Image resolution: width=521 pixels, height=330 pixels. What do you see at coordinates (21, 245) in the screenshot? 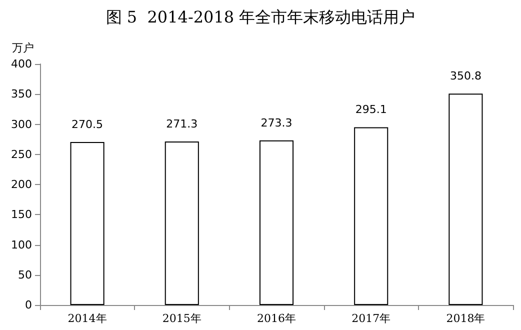
I see `y-tick-label: 100` at bounding box center [21, 245].